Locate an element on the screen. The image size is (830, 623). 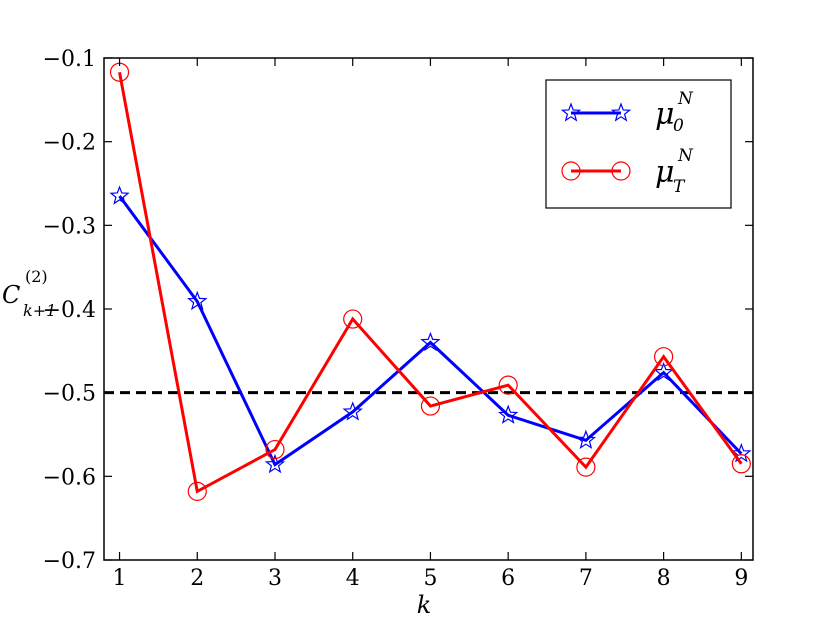
x-tick-label: 6 is located at coordinates (508, 578).